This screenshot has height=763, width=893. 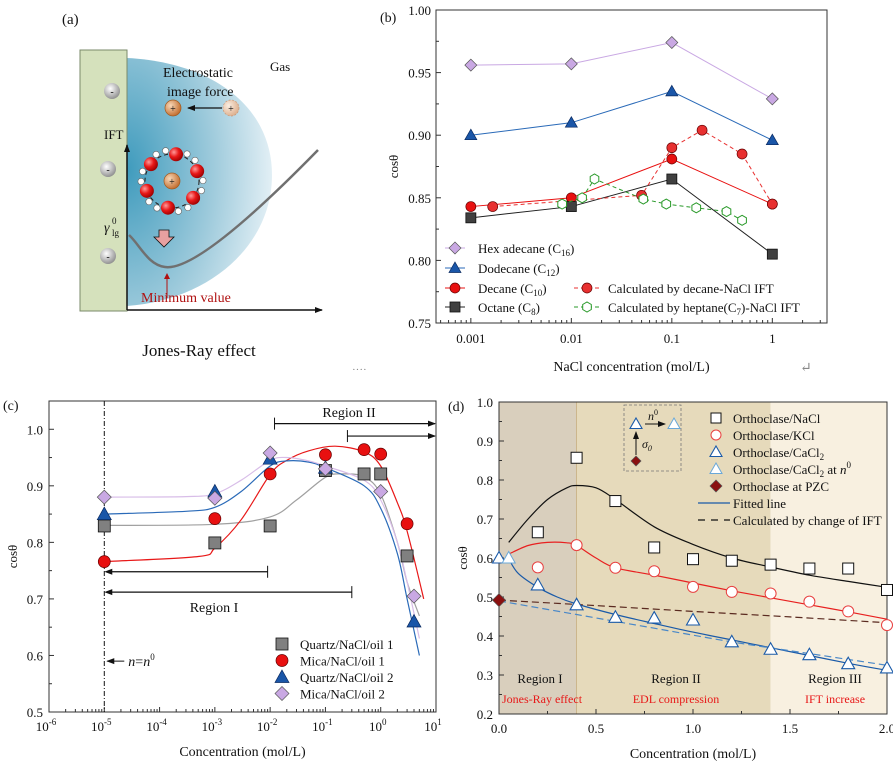 I want to click on panel-d-label: (d), so click(x=456, y=407).